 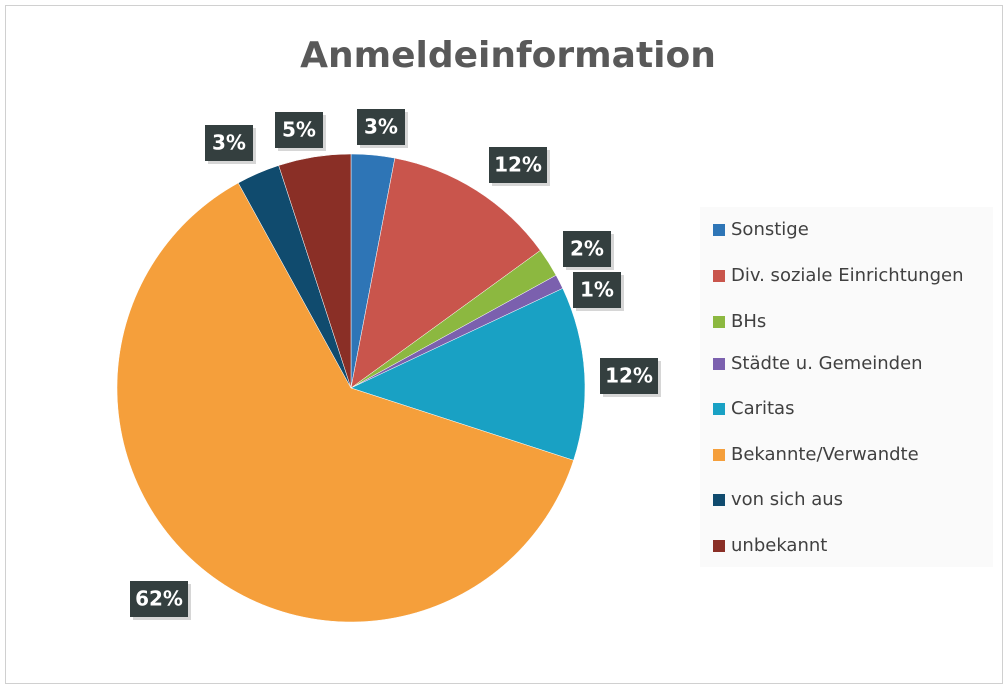 What do you see at coordinates (825, 454) in the screenshot?
I see `legend-label: Bekannte/Verwandte` at bounding box center [825, 454].